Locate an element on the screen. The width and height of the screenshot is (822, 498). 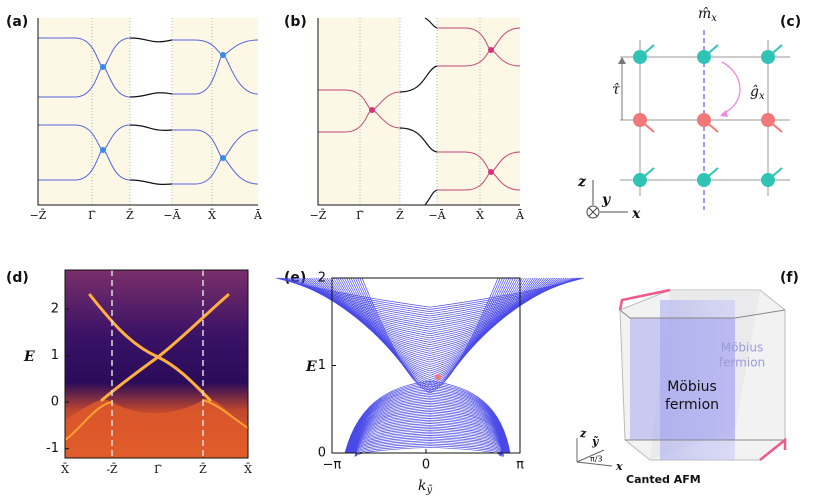
y-tick-label: 2 is located at coordinates (55, 309).